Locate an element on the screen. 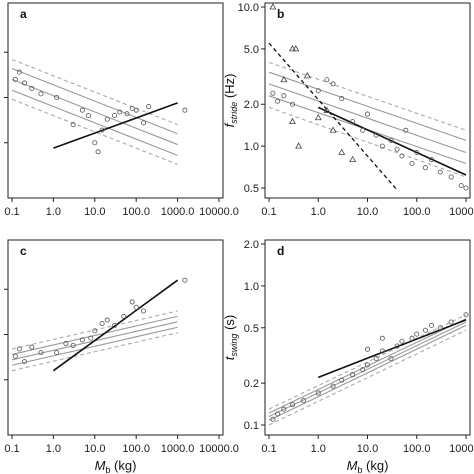 This screenshot has width=474, height=474. x-axis-title: Mb (kg) is located at coordinates (368, 466).